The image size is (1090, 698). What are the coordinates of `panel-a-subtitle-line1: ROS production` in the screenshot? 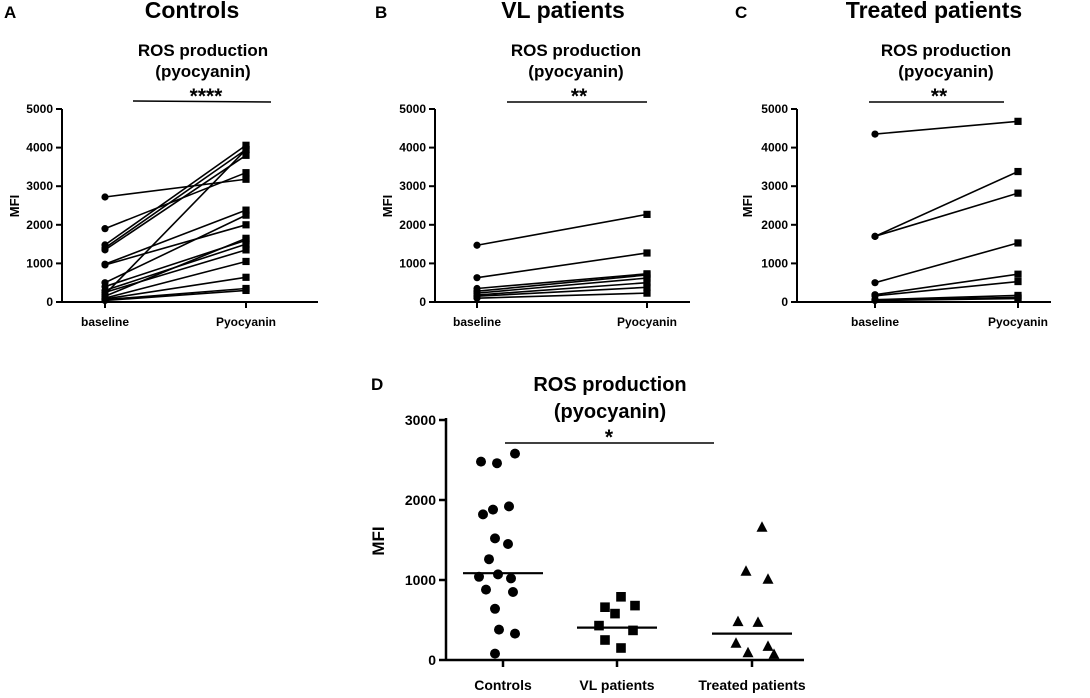 It's located at (203, 50).